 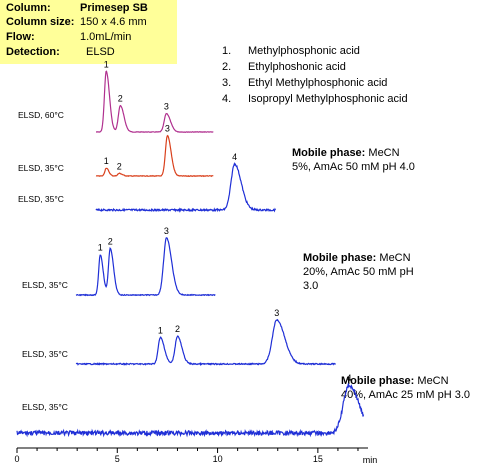 I want to click on legend-item: 3. Ethyl Methylphosphonic acid, so click(x=315, y=84).